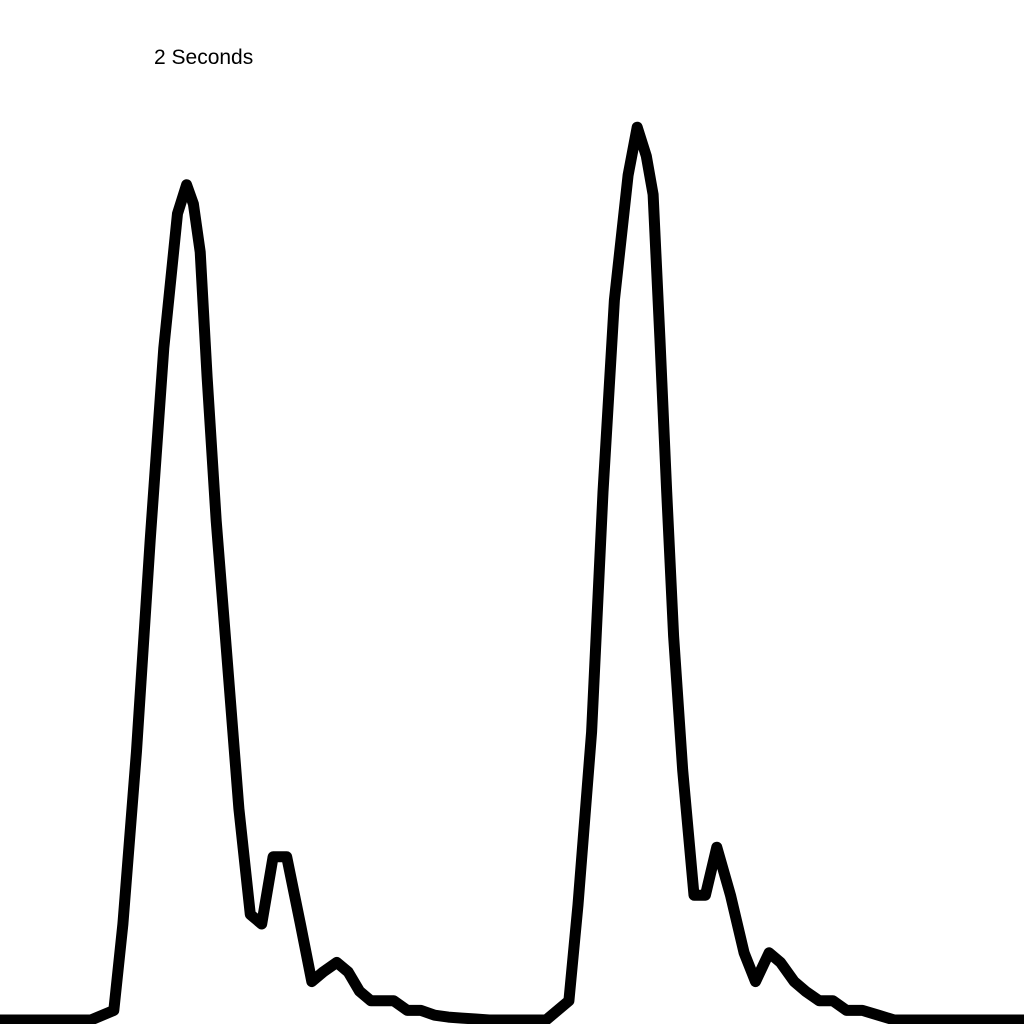 Image resolution: width=1024 pixels, height=1024 pixels. Describe the element at coordinates (204, 57) in the screenshot. I see `time-scale-label: 2 Seconds` at that location.